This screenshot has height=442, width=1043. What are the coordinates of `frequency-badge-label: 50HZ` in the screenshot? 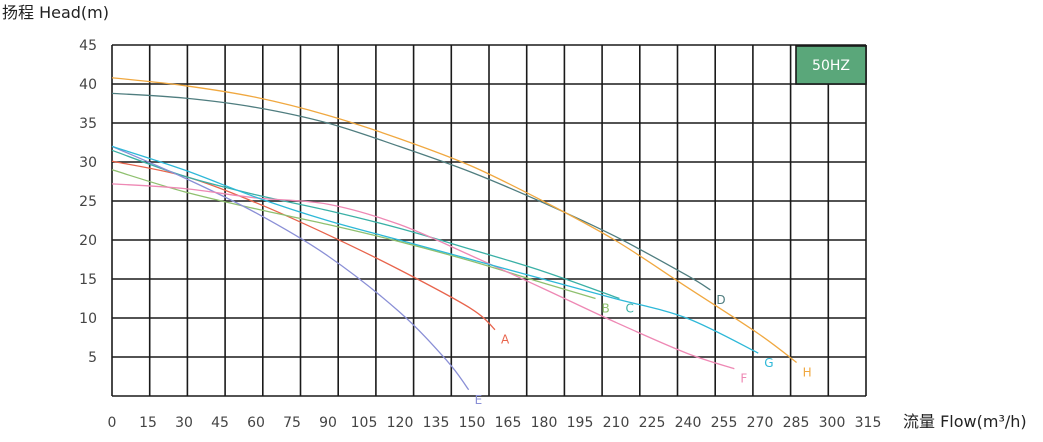 It's located at (831, 66).